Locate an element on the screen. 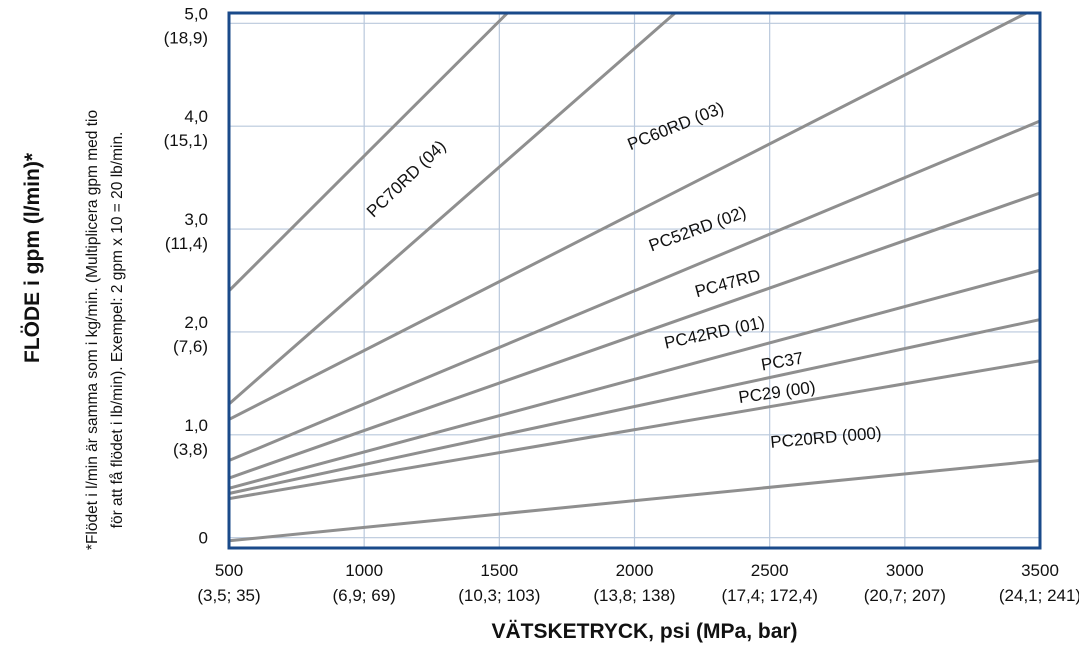 The height and width of the screenshot is (648, 1079). x-tick-label: 1500 is located at coordinates (499, 570).